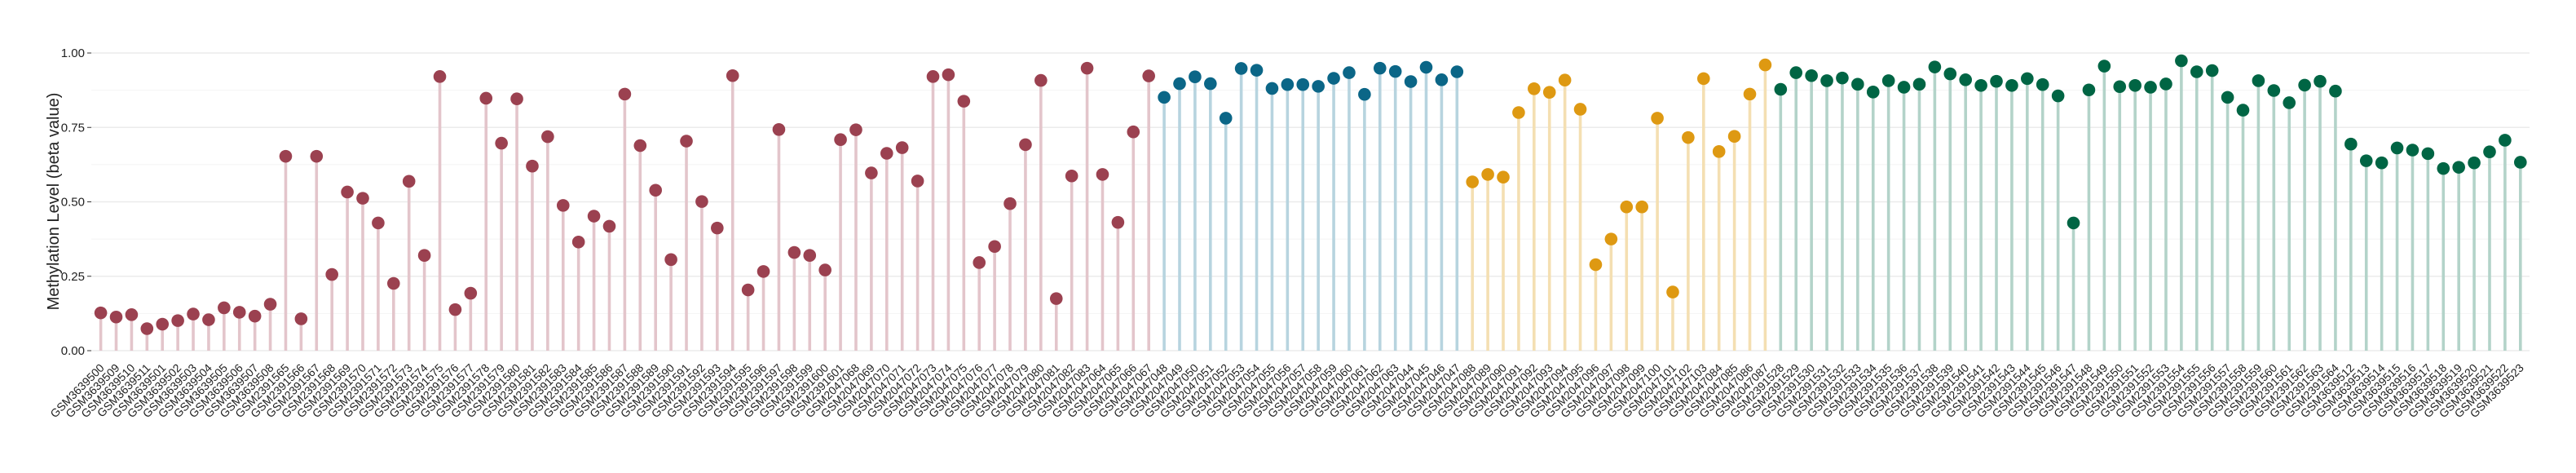 Image resolution: width=2576 pixels, height=473 pixels. Describe the element at coordinates (54, 202) in the screenshot. I see `y-axis-title: Methylation Level (beta value)` at that location.